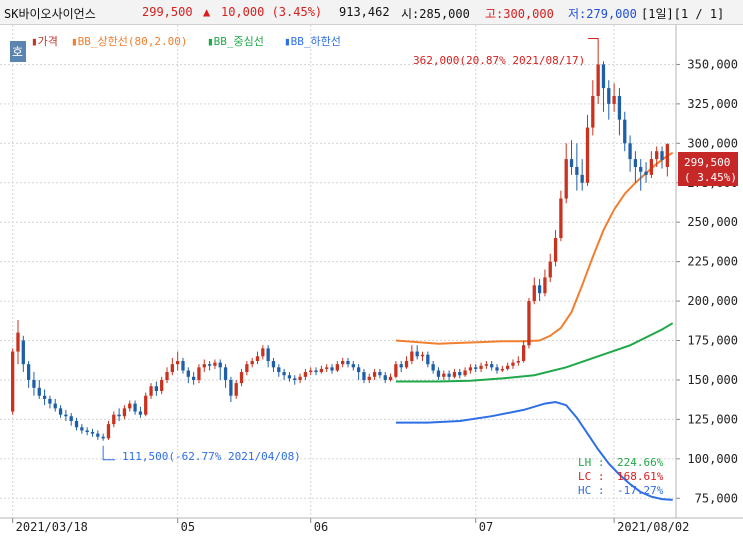  What do you see at coordinates (50, 14) in the screenshot?
I see `stock-name: SK바이오사이언스` at bounding box center [50, 14].